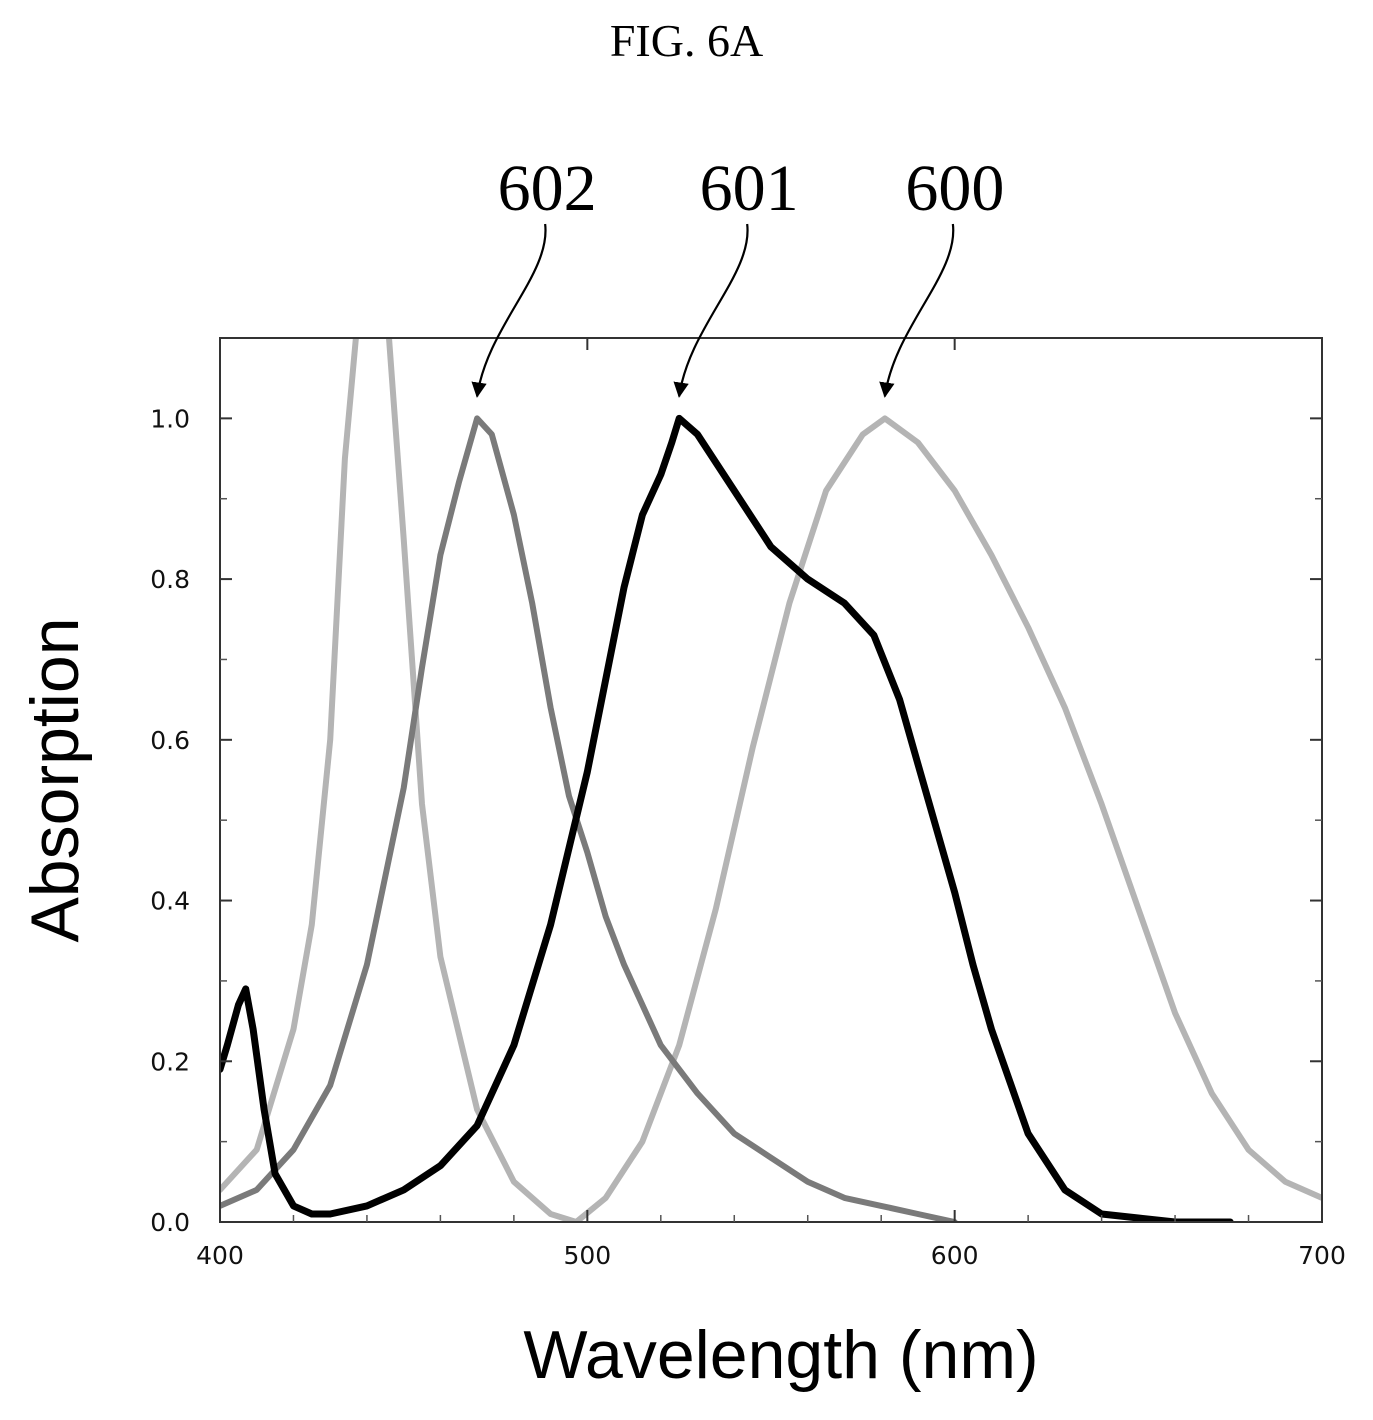 This screenshot has width=1373, height=1420. I want to click on callout-label-601: 601, so click(749, 188).